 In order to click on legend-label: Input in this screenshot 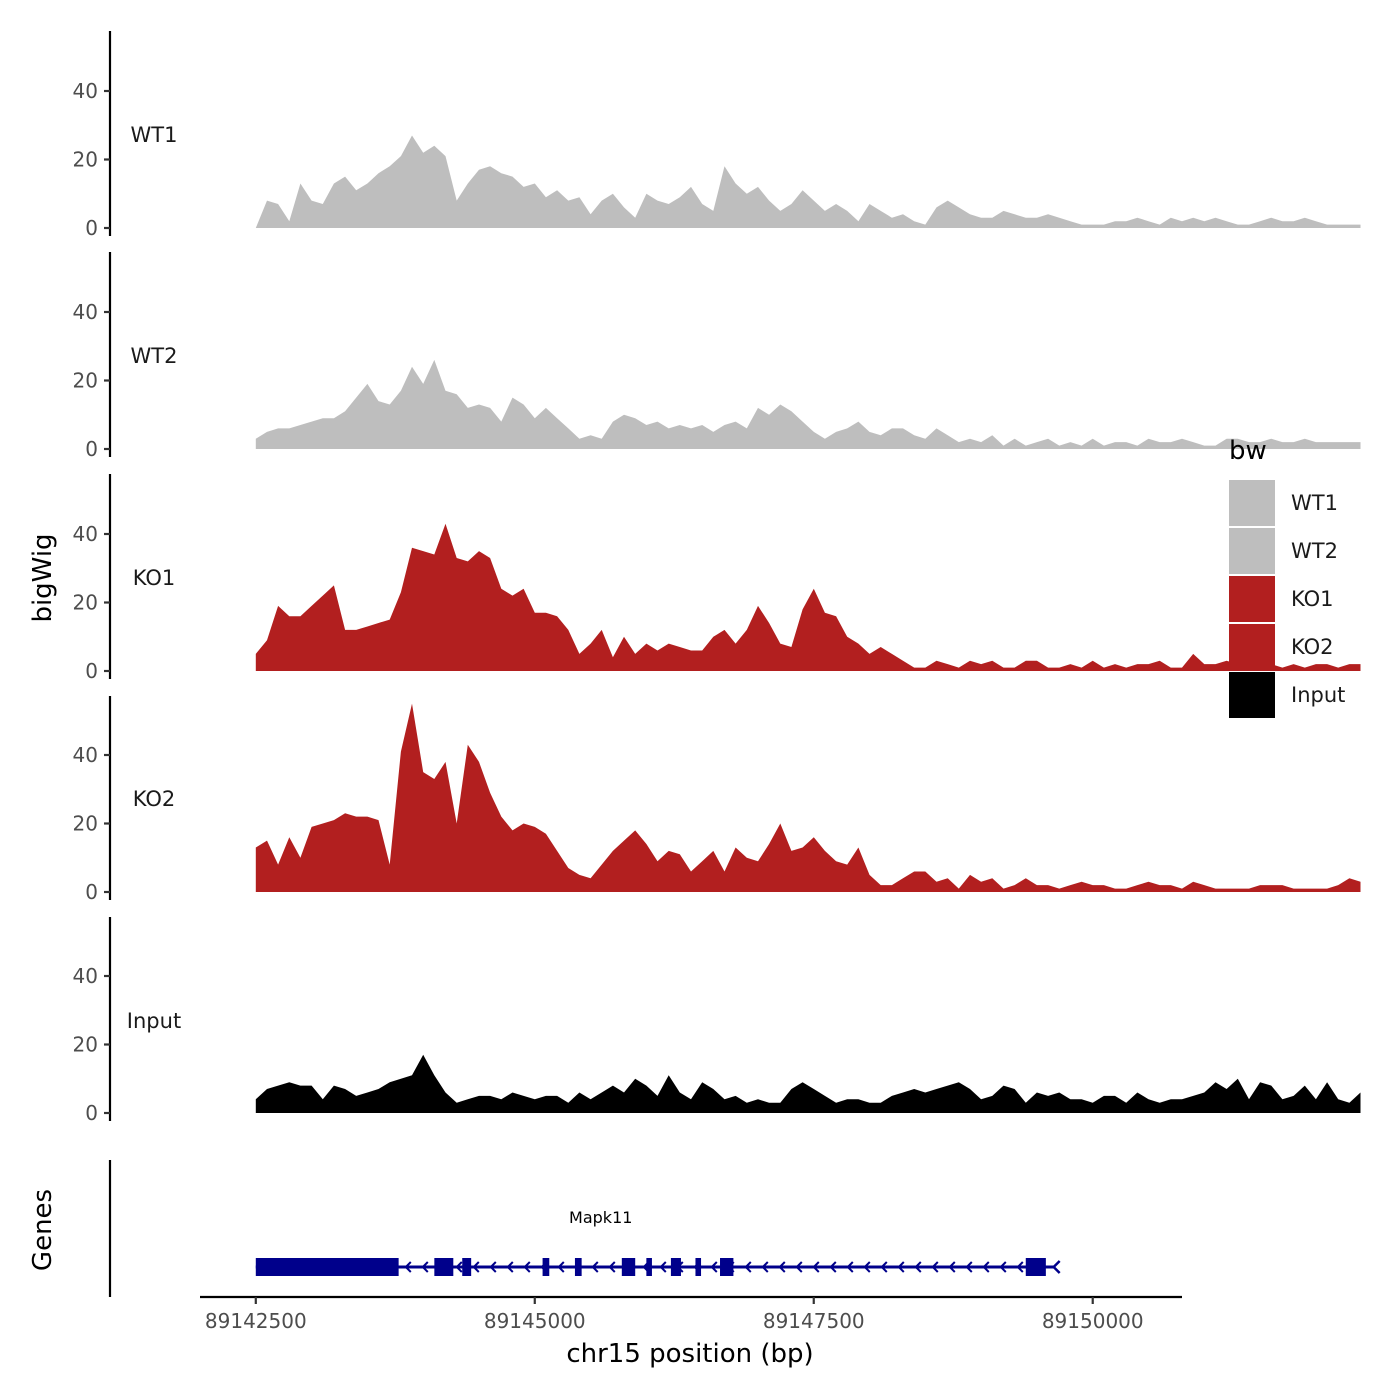, I will do `click(1318, 695)`.